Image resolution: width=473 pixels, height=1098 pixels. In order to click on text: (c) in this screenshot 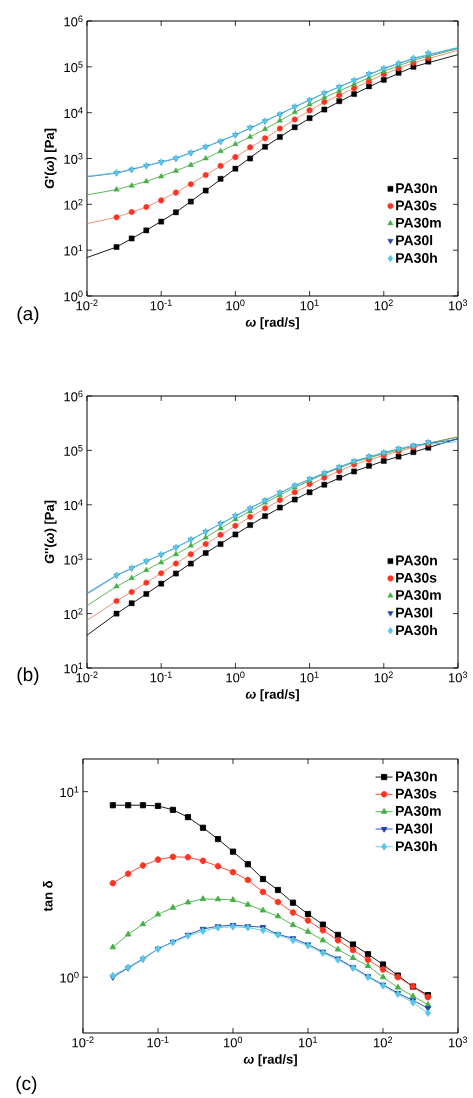, I will do `click(26, 1085)`.